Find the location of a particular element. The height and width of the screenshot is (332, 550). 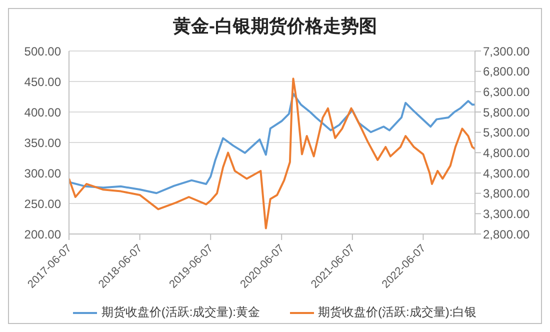

chart-title: 黄金-白银期货价格走势图 is located at coordinates (275, 26).